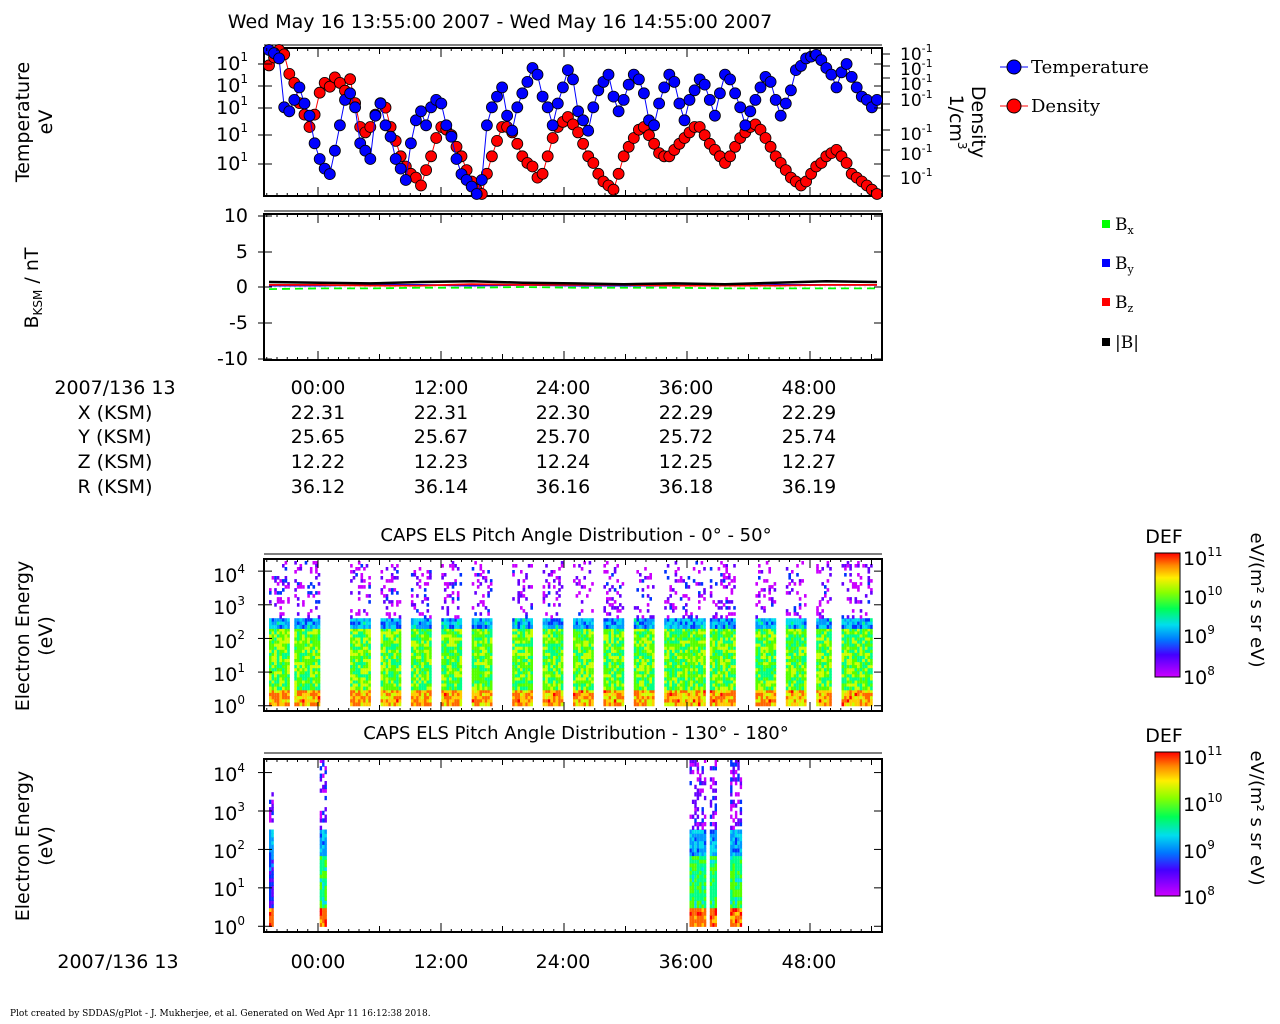  I want to click on temperature-point, so click(679, 103).